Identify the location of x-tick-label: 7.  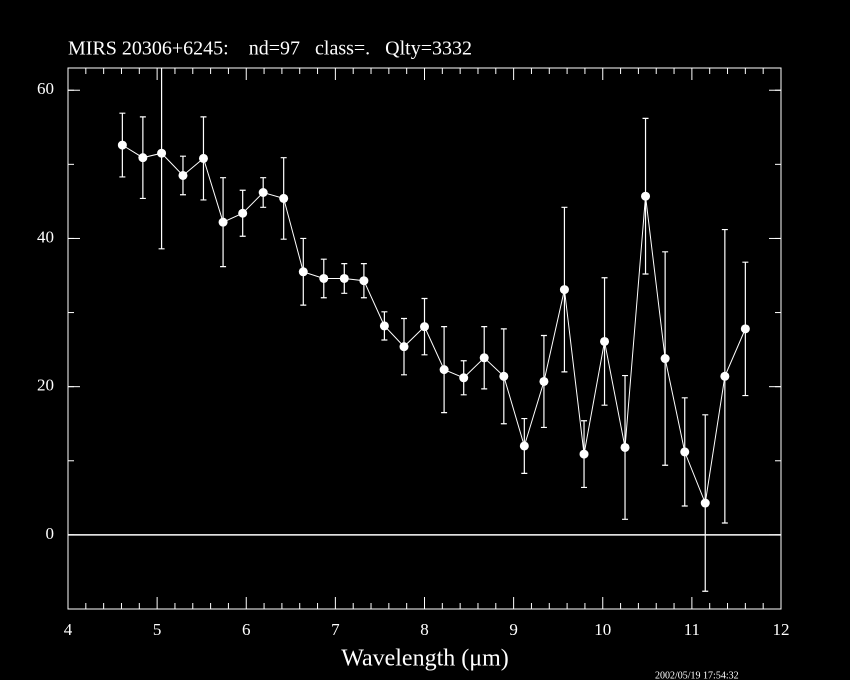
(335, 629).